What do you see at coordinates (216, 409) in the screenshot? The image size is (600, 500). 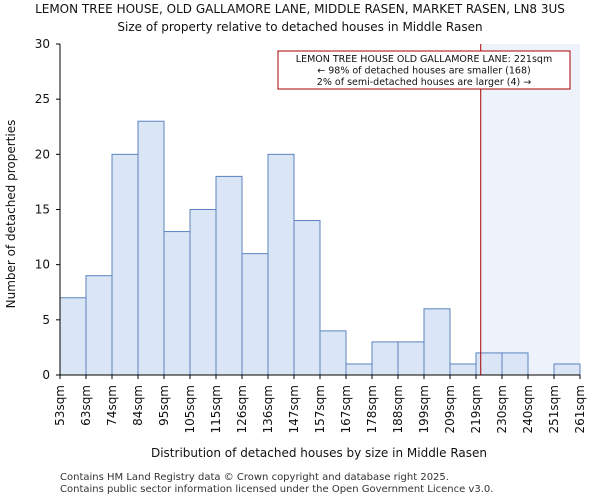 I see `x-tick-label: 115sqm` at bounding box center [216, 409].